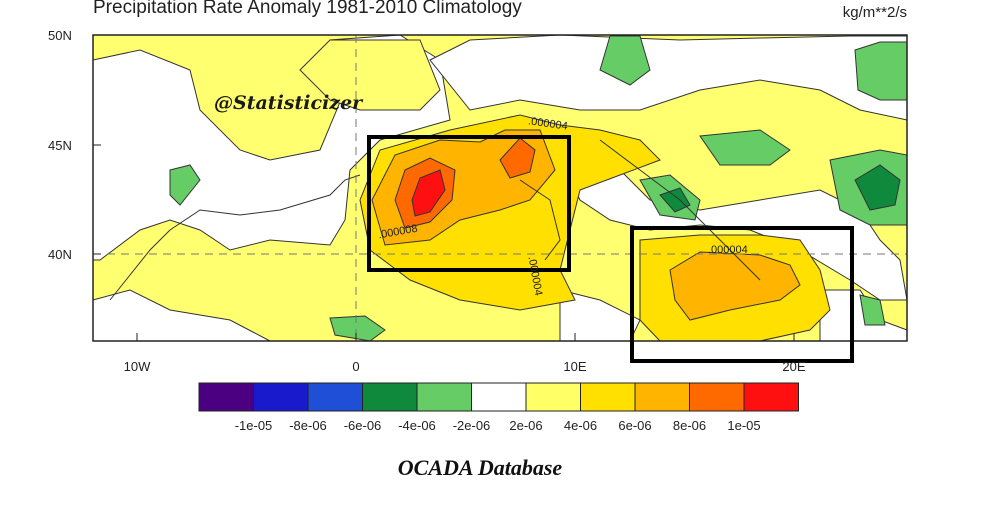 The image size is (981, 510). What do you see at coordinates (881, 71) in the screenshot?
I see `negative-anomaly-northeast` at bounding box center [881, 71].